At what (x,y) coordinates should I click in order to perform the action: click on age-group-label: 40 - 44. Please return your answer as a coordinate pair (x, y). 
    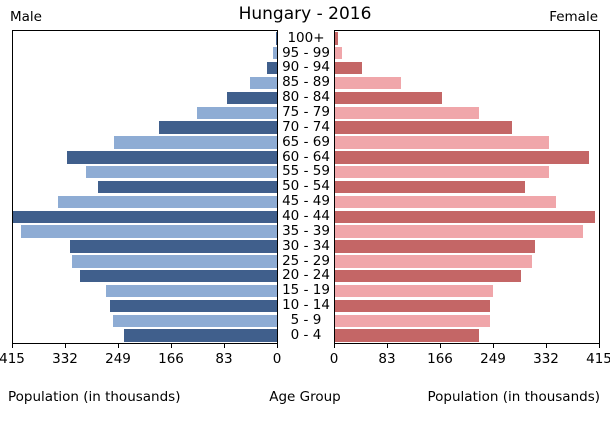
    Looking at the image, I should click on (306, 215).